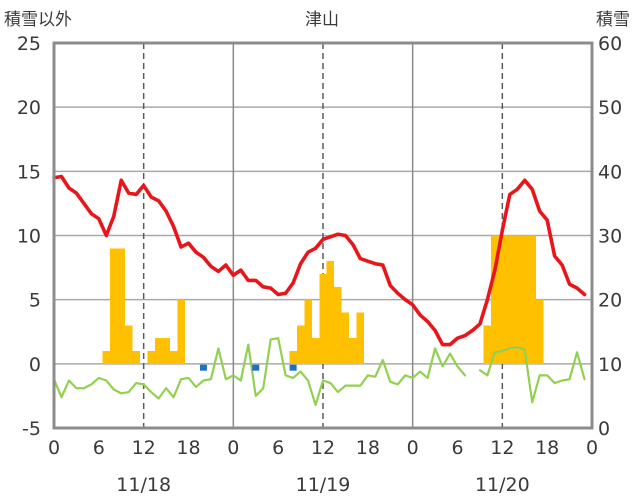  Describe the element at coordinates (29, 108) in the screenshot. I see `left-tick-label: 20` at that location.